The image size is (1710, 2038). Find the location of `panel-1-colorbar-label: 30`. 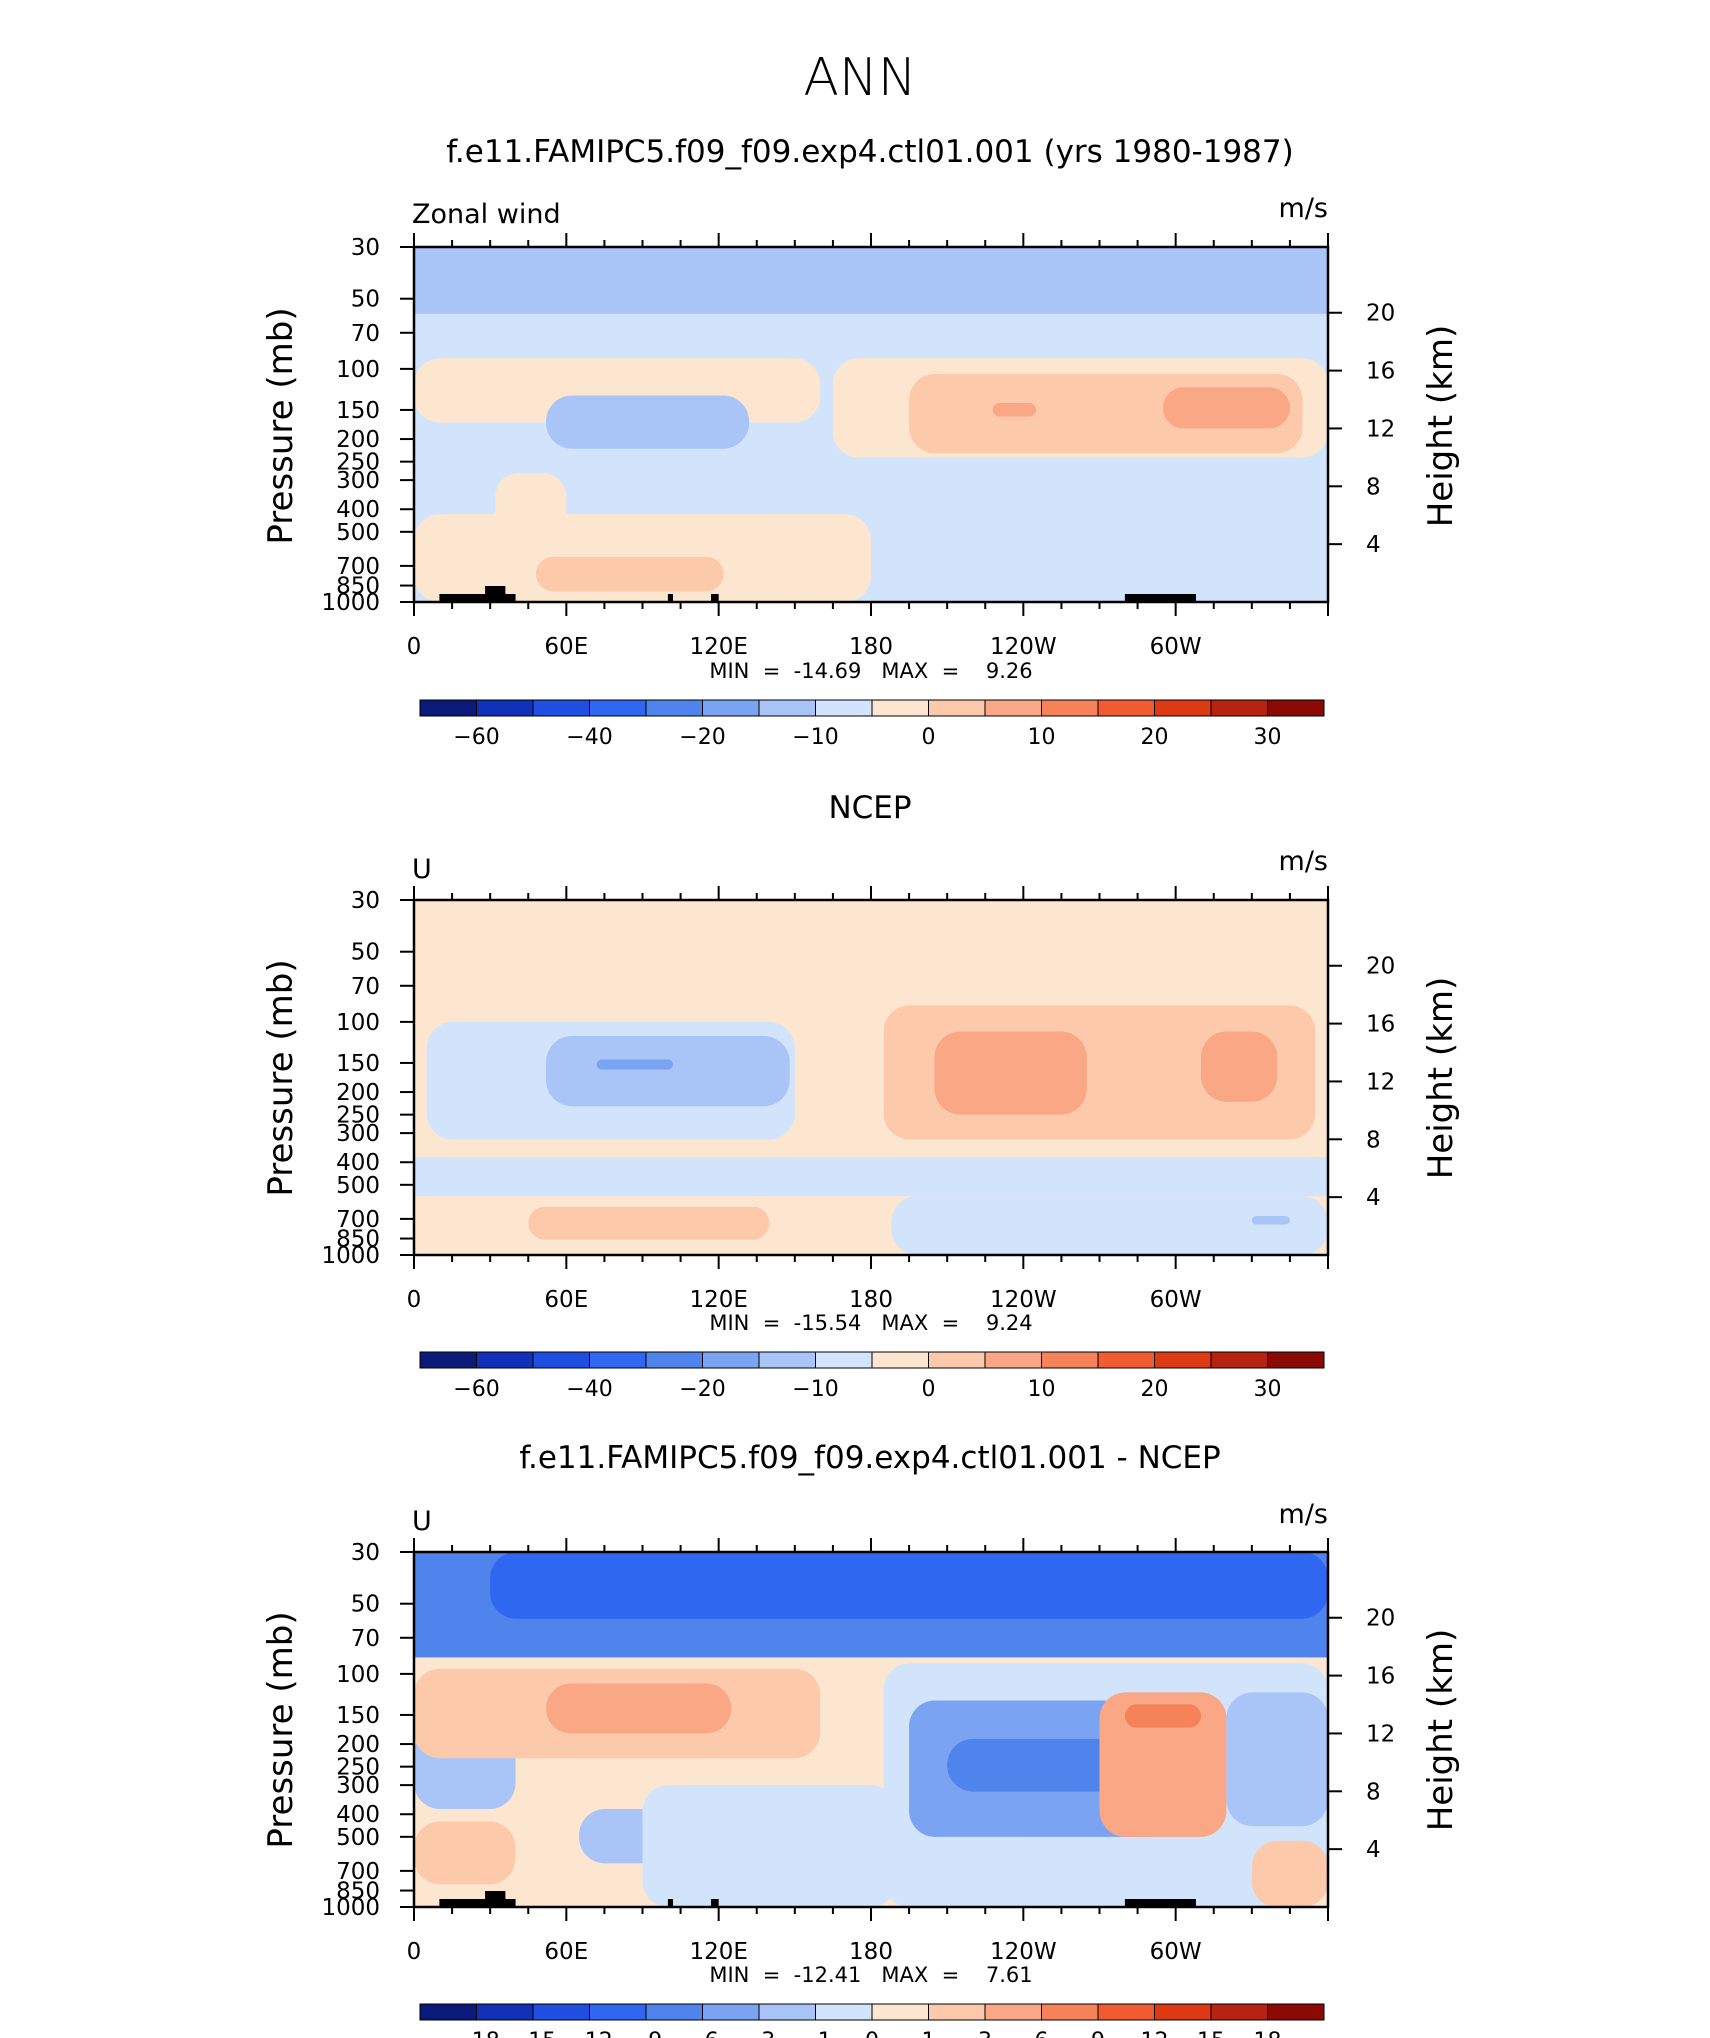

panel-1-colorbar-label: 30 is located at coordinates (1268, 737).